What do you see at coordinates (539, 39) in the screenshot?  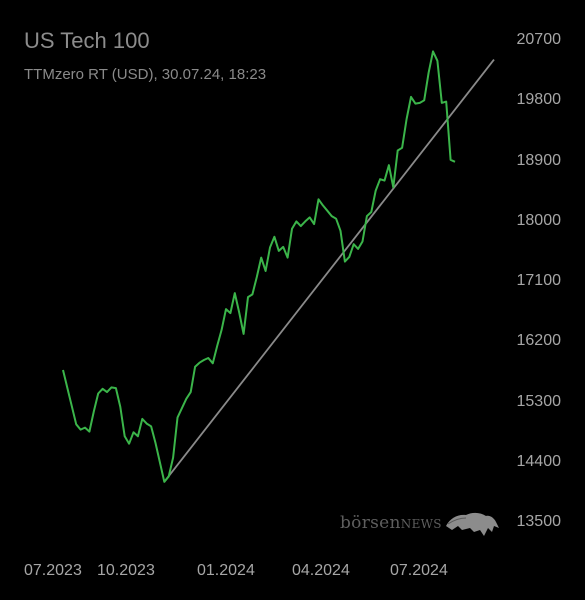 I see `y-tick-label: 20700` at bounding box center [539, 39].